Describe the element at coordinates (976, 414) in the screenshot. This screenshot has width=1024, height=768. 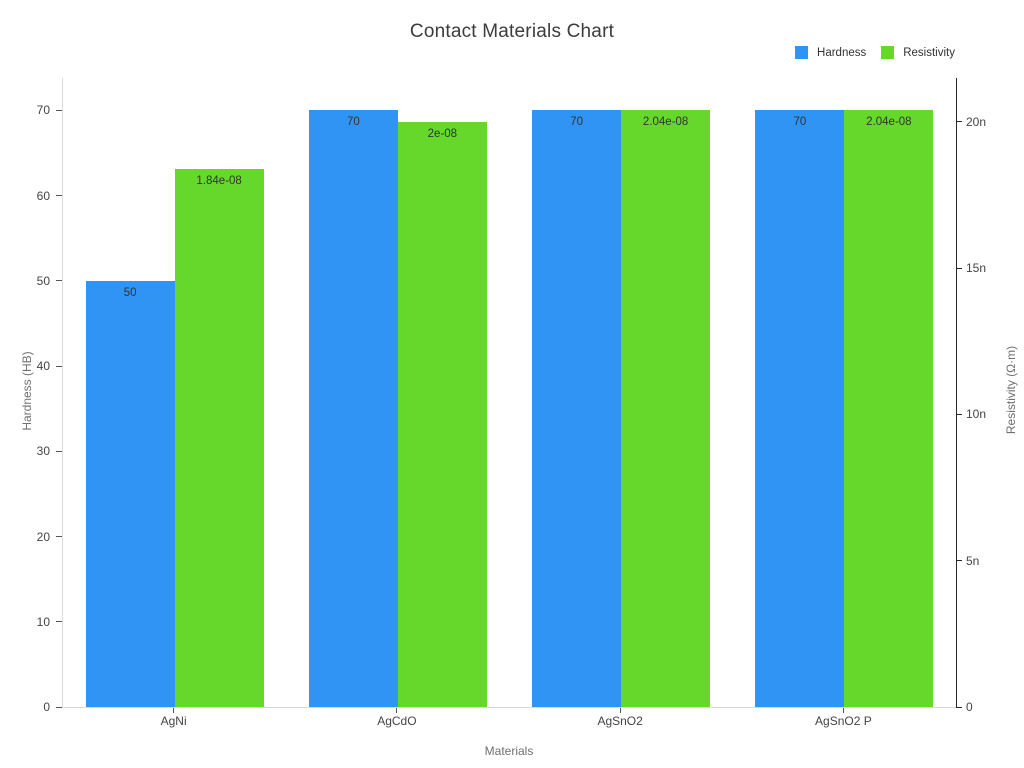
I see `right-axis-tick-label: 10n` at that location.